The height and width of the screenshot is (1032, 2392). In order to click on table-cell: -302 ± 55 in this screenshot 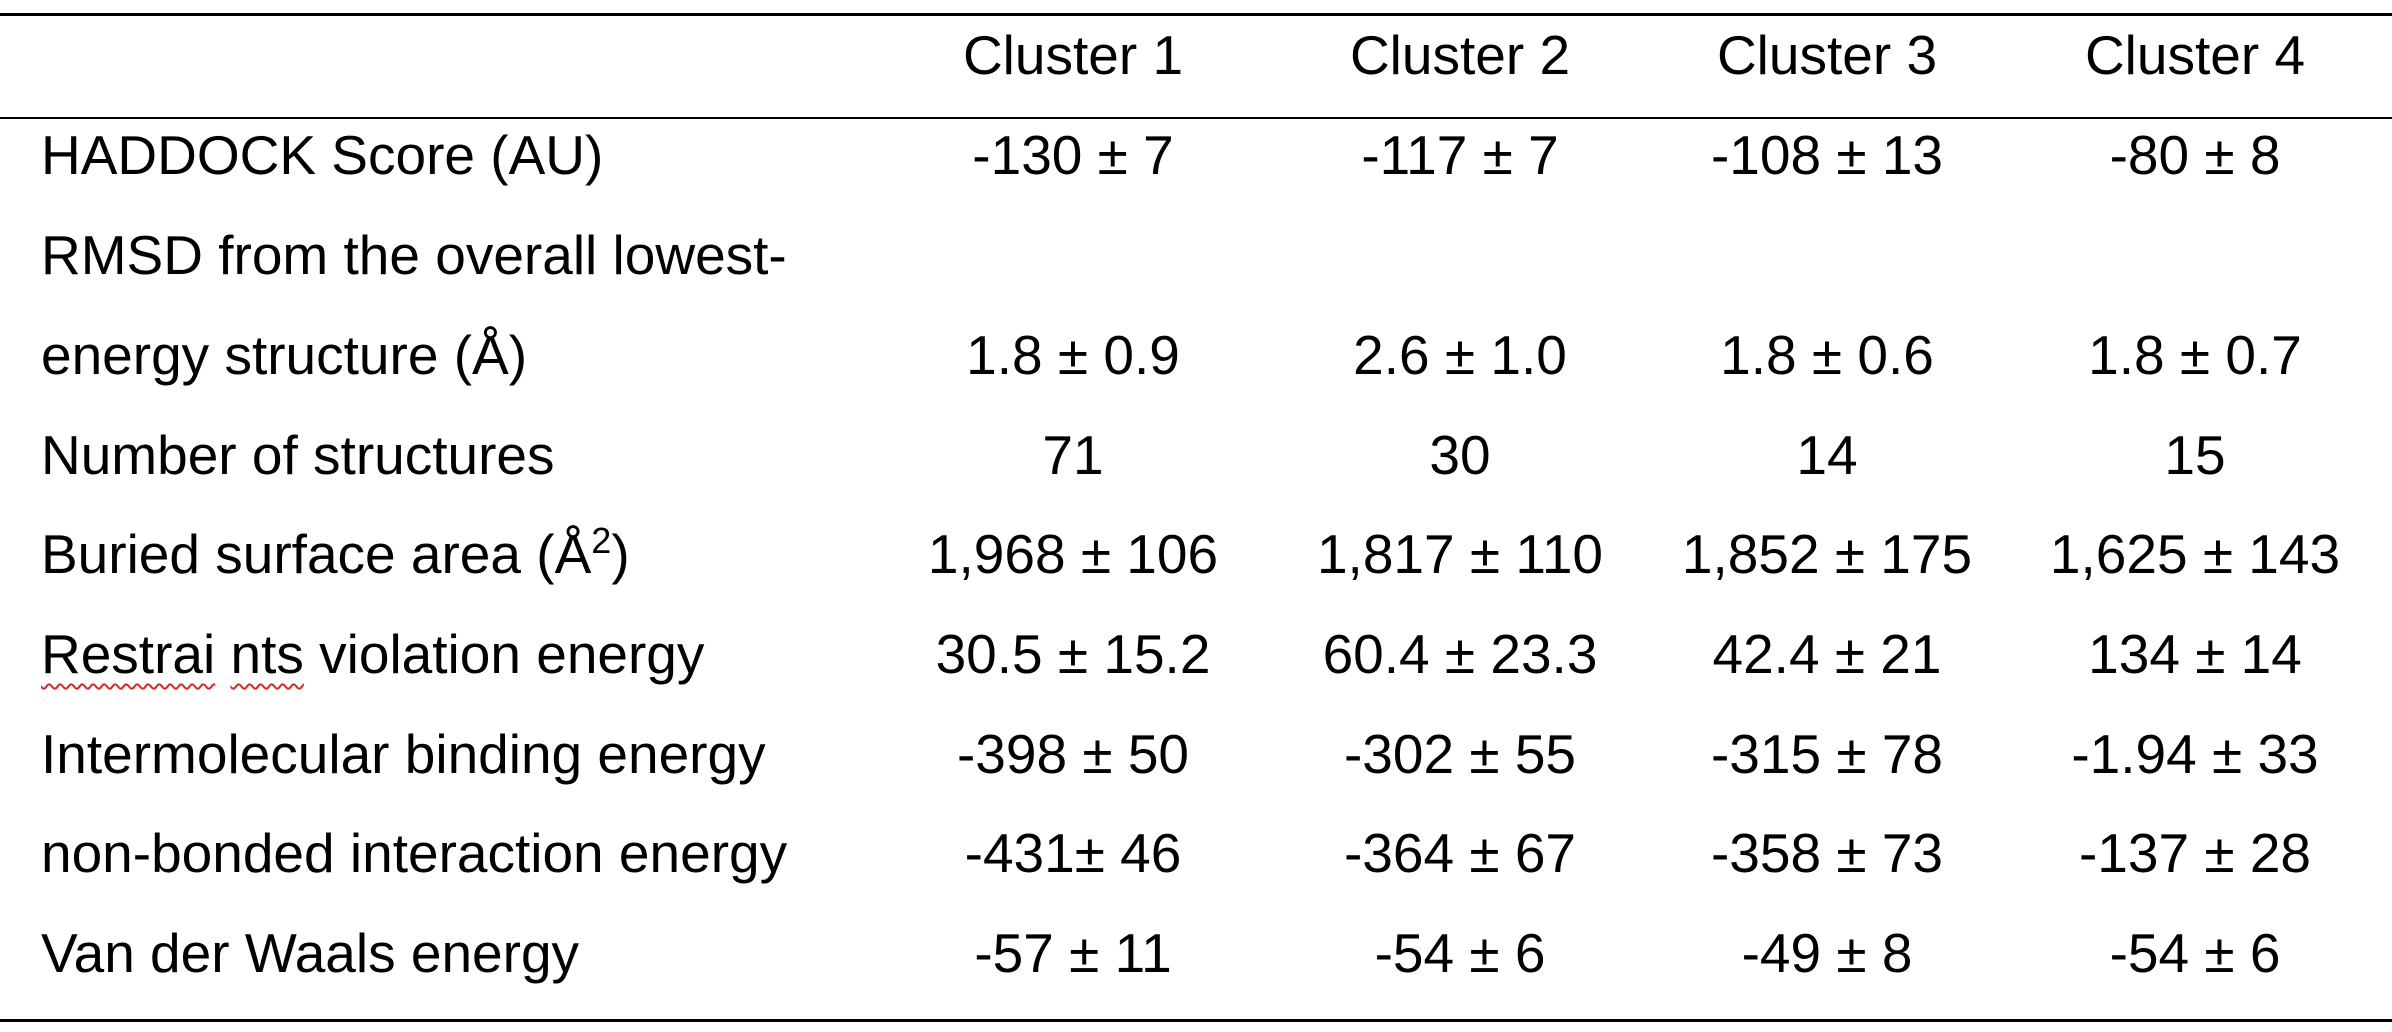, I will do `click(1460, 754)`.